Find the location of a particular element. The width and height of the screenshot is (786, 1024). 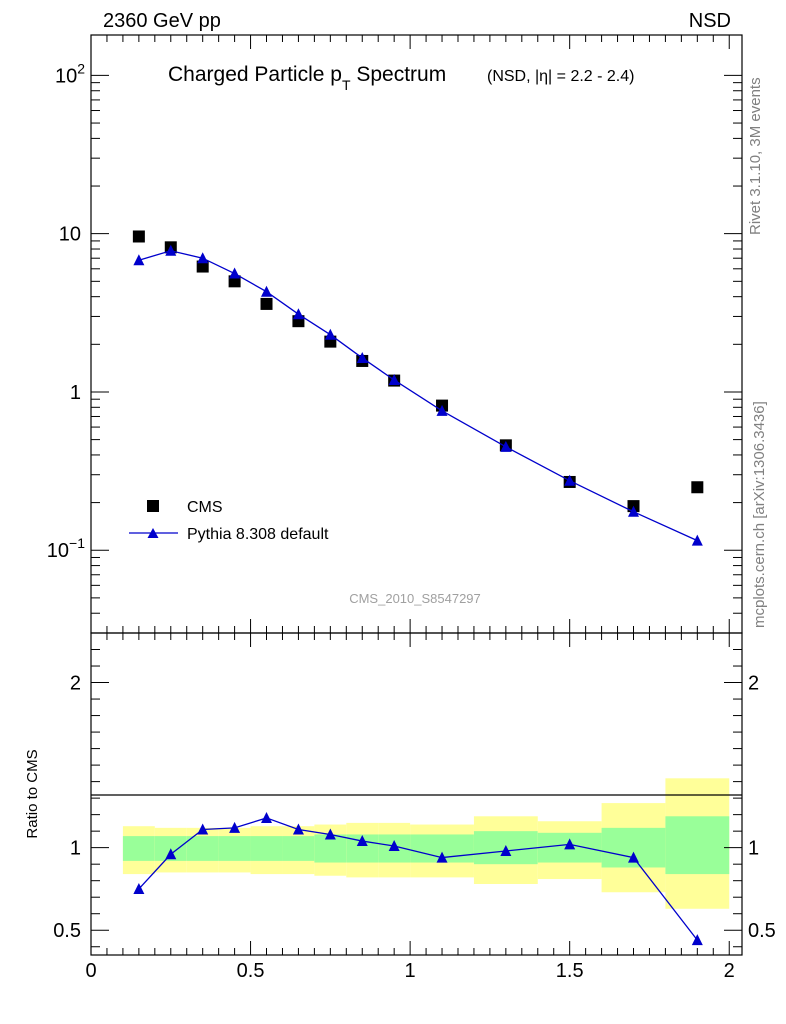

main-y-tick-label: 10⁻¹ is located at coordinates (66, 548).